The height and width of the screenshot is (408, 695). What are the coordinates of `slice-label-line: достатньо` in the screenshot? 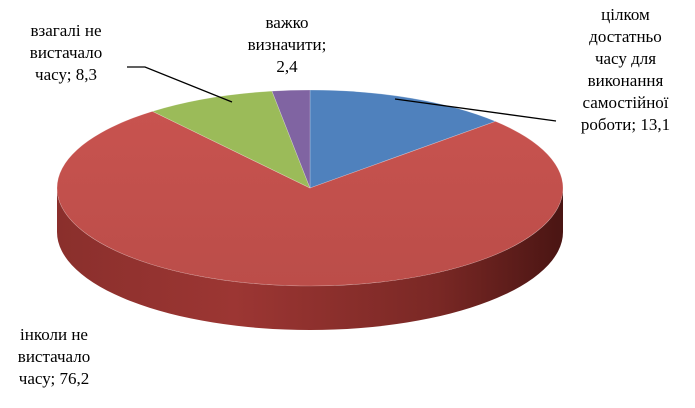 It's located at (625, 36).